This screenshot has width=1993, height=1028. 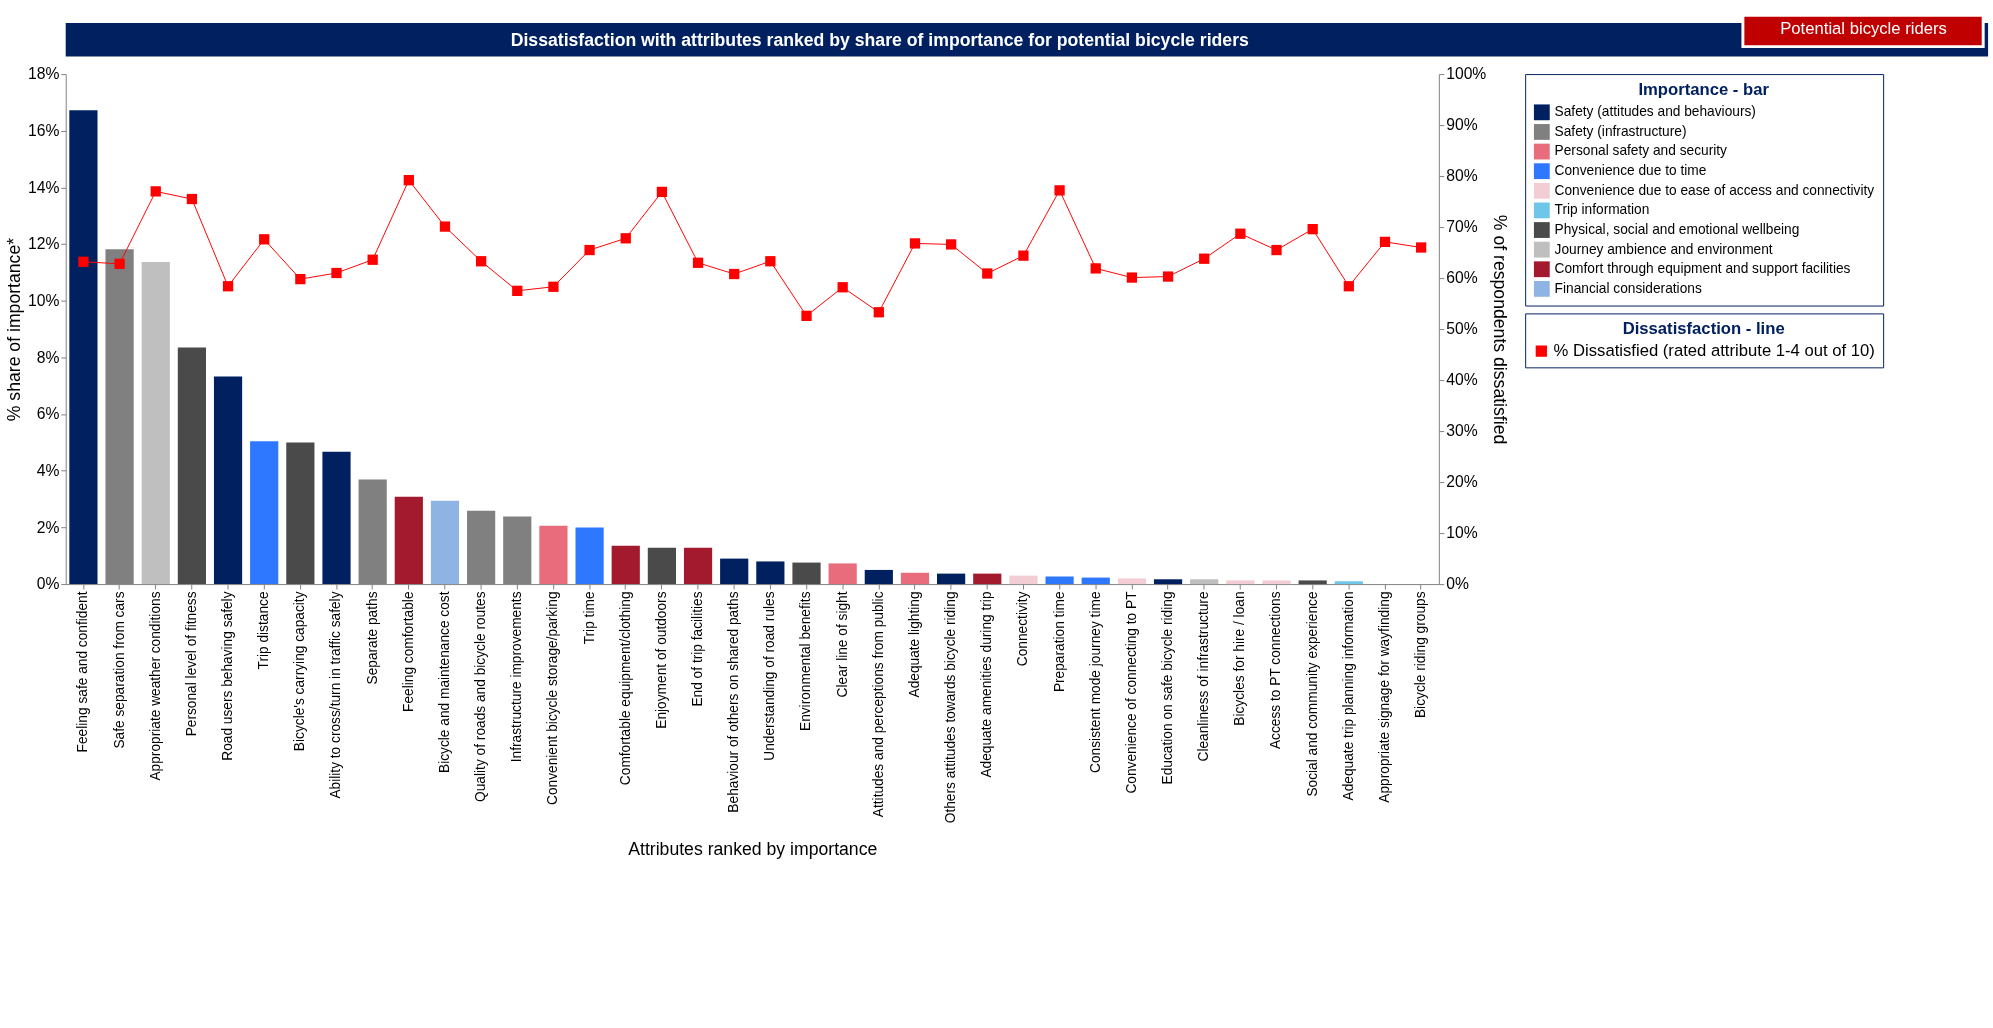 I want to click on x-tick-label: Bicycle and maintenance cost, so click(x=444, y=682).